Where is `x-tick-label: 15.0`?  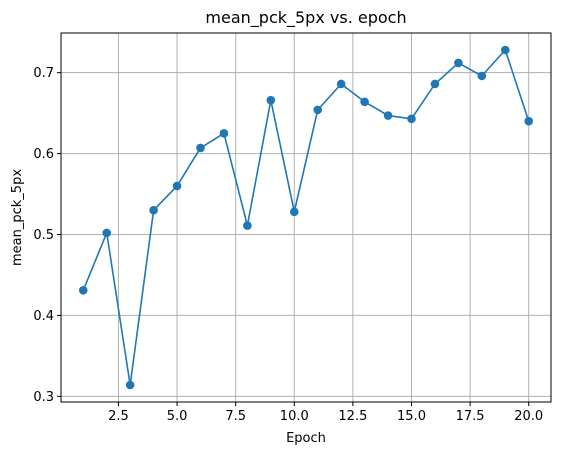
x-tick-label: 15.0 is located at coordinates (411, 416).